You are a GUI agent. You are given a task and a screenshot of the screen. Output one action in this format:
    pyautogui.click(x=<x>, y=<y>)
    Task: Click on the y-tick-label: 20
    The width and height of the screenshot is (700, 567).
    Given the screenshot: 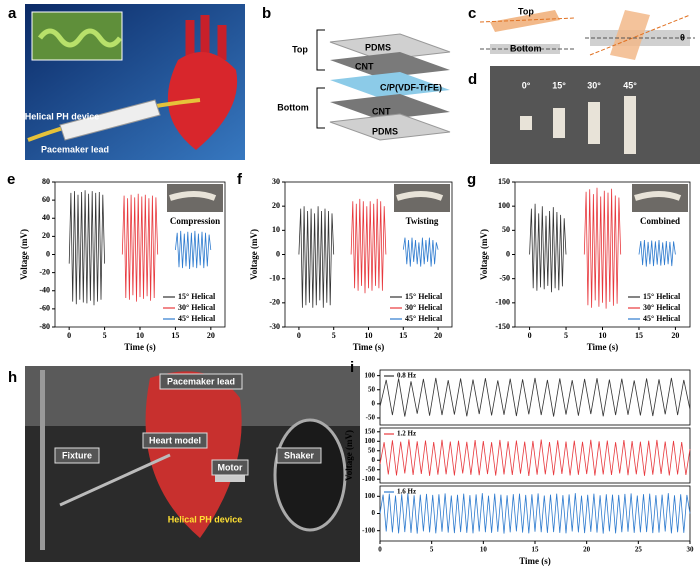 What is the action you would take?
    pyautogui.click(x=46, y=235)
    